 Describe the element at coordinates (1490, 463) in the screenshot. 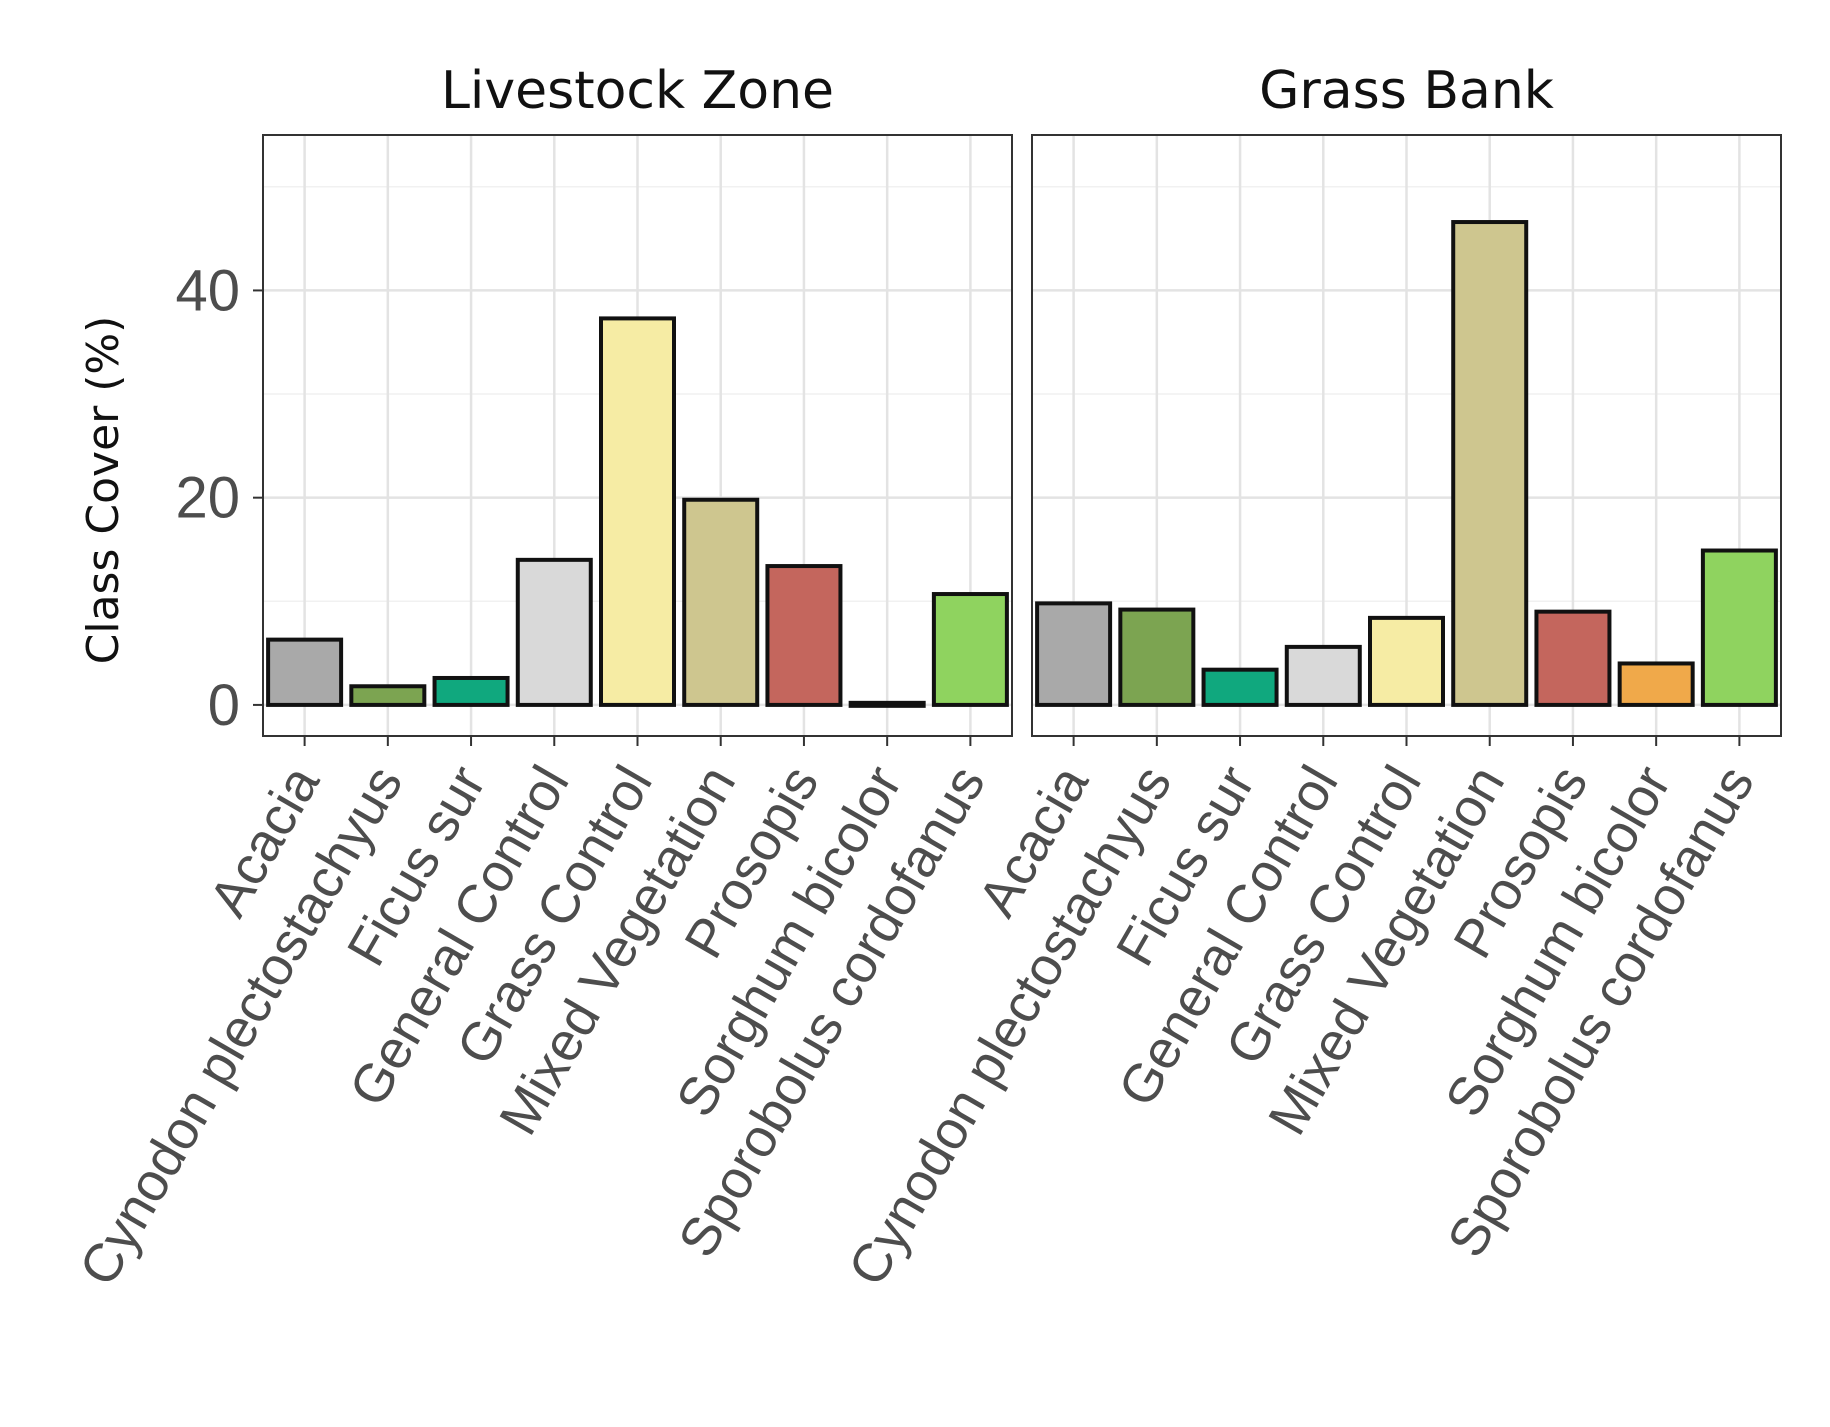

I see `grass-bank-bar-mixed-vegetation` at that location.